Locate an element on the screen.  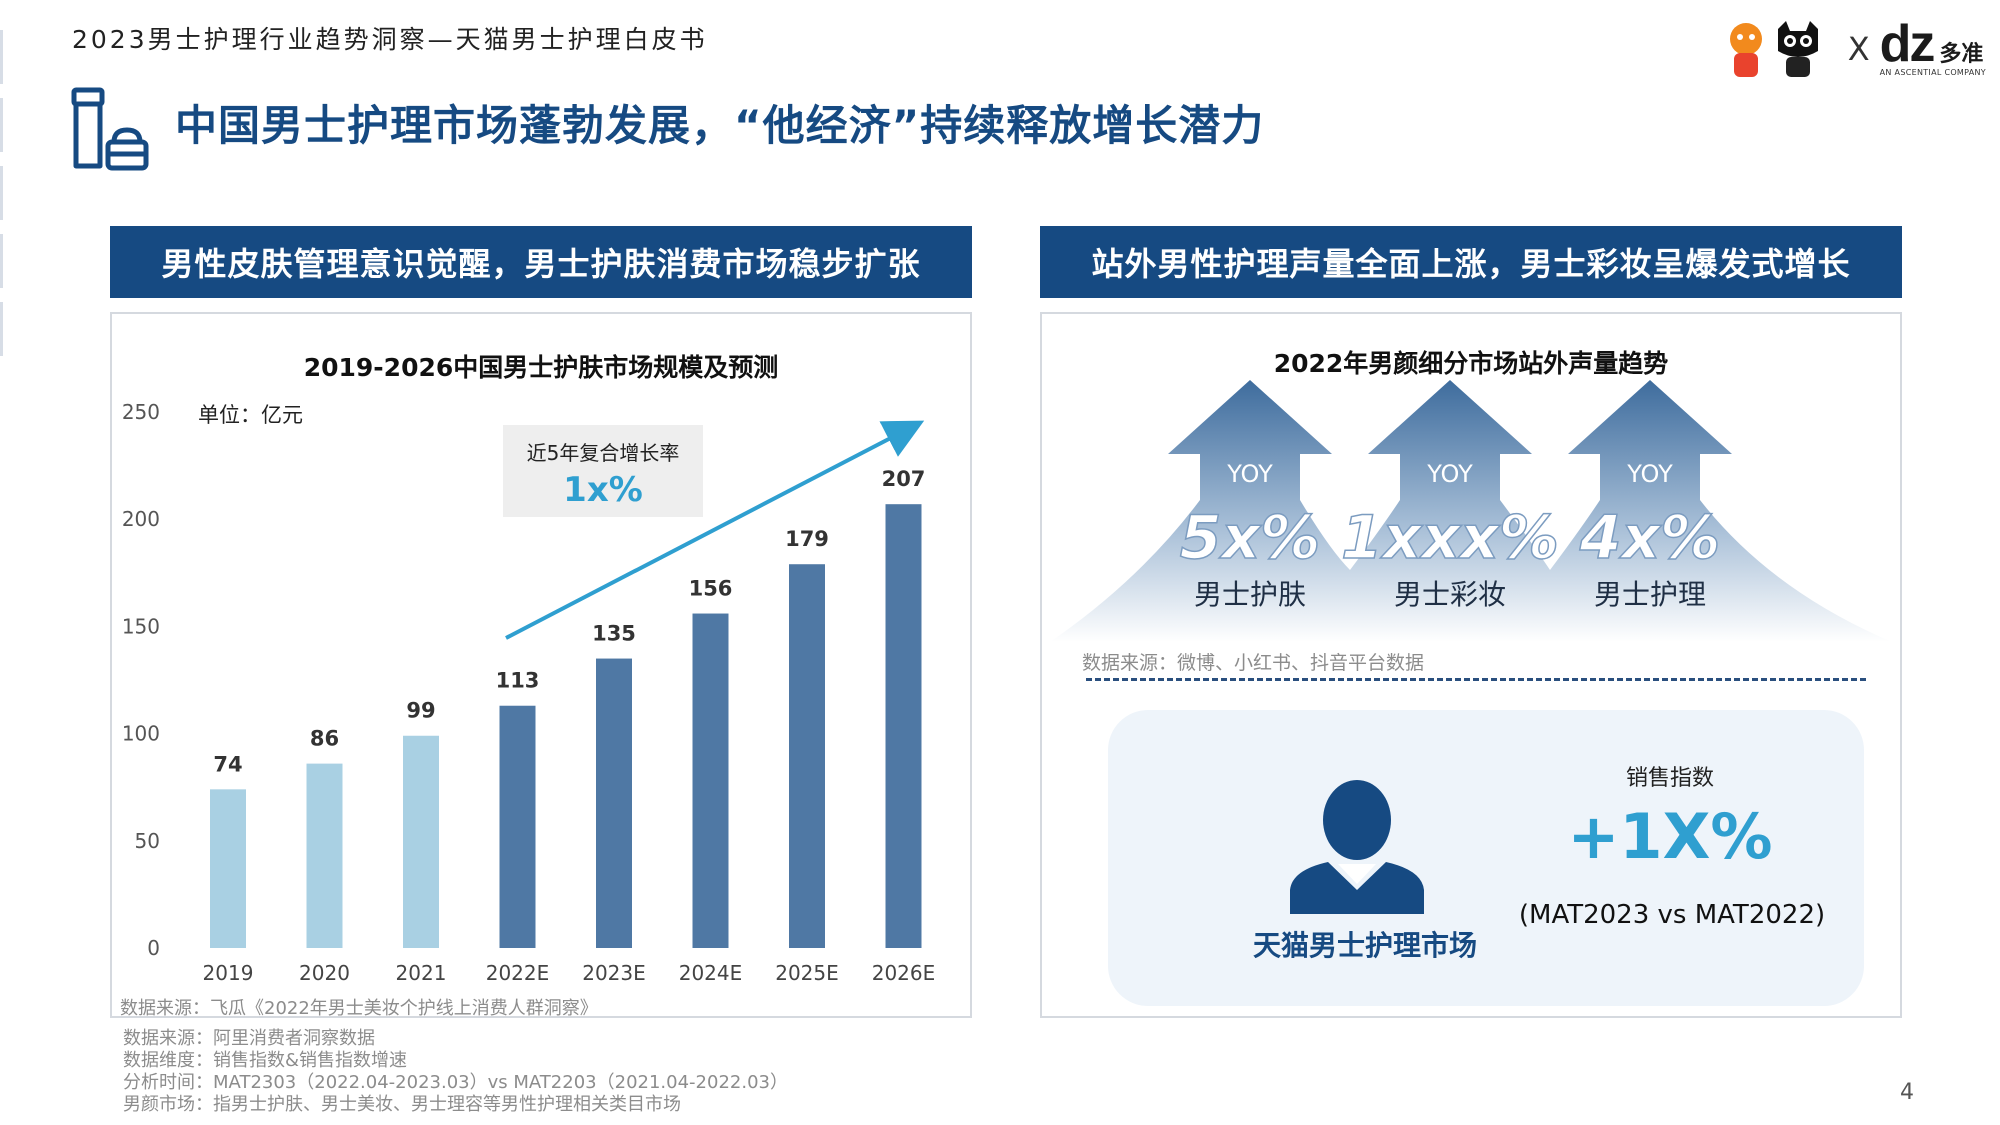
yoy-value: 1xxx% is located at coordinates (1450, 538).